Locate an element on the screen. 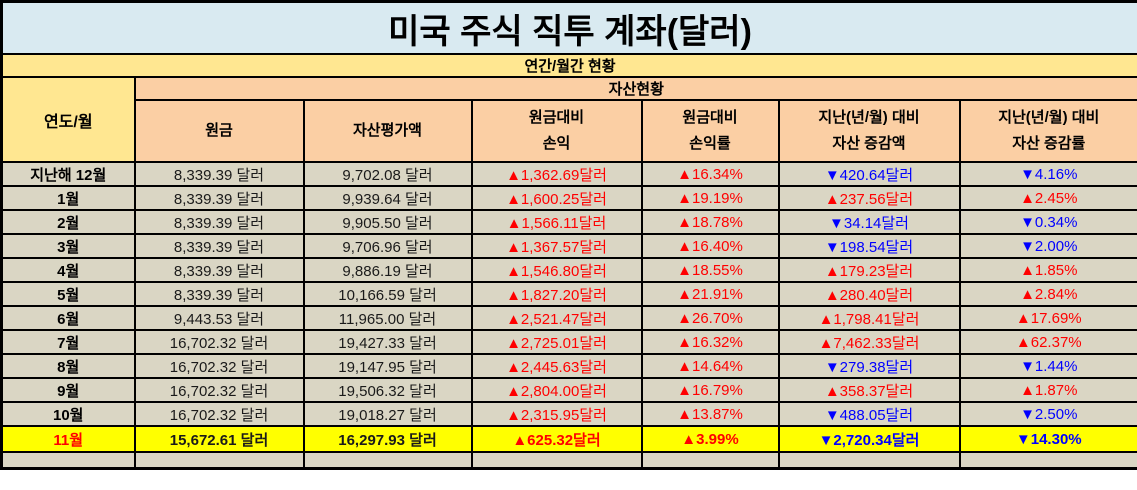 The width and height of the screenshot is (1137, 490). cell-valuation: 9,905.50 달러 is located at coordinates (387, 222).